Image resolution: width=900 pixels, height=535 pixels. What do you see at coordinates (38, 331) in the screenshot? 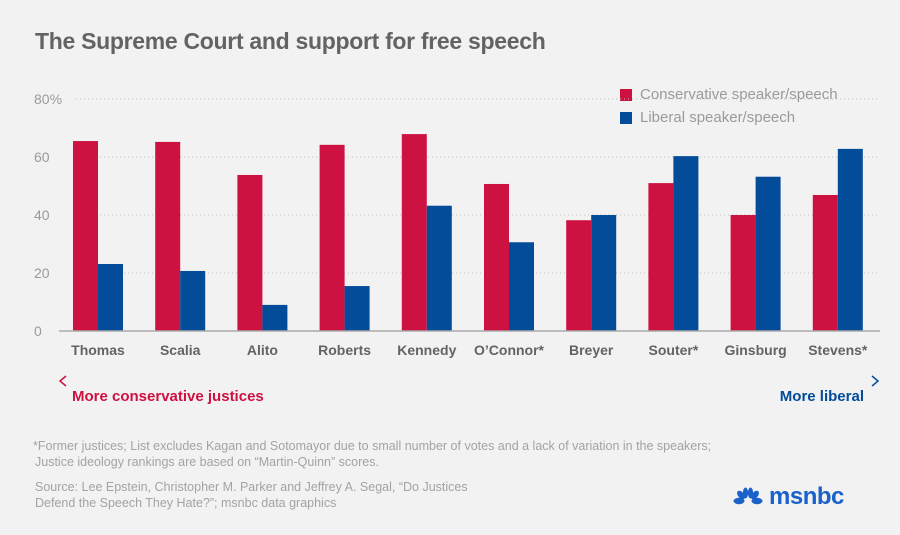
I see `y-tick-label: 0` at bounding box center [38, 331].